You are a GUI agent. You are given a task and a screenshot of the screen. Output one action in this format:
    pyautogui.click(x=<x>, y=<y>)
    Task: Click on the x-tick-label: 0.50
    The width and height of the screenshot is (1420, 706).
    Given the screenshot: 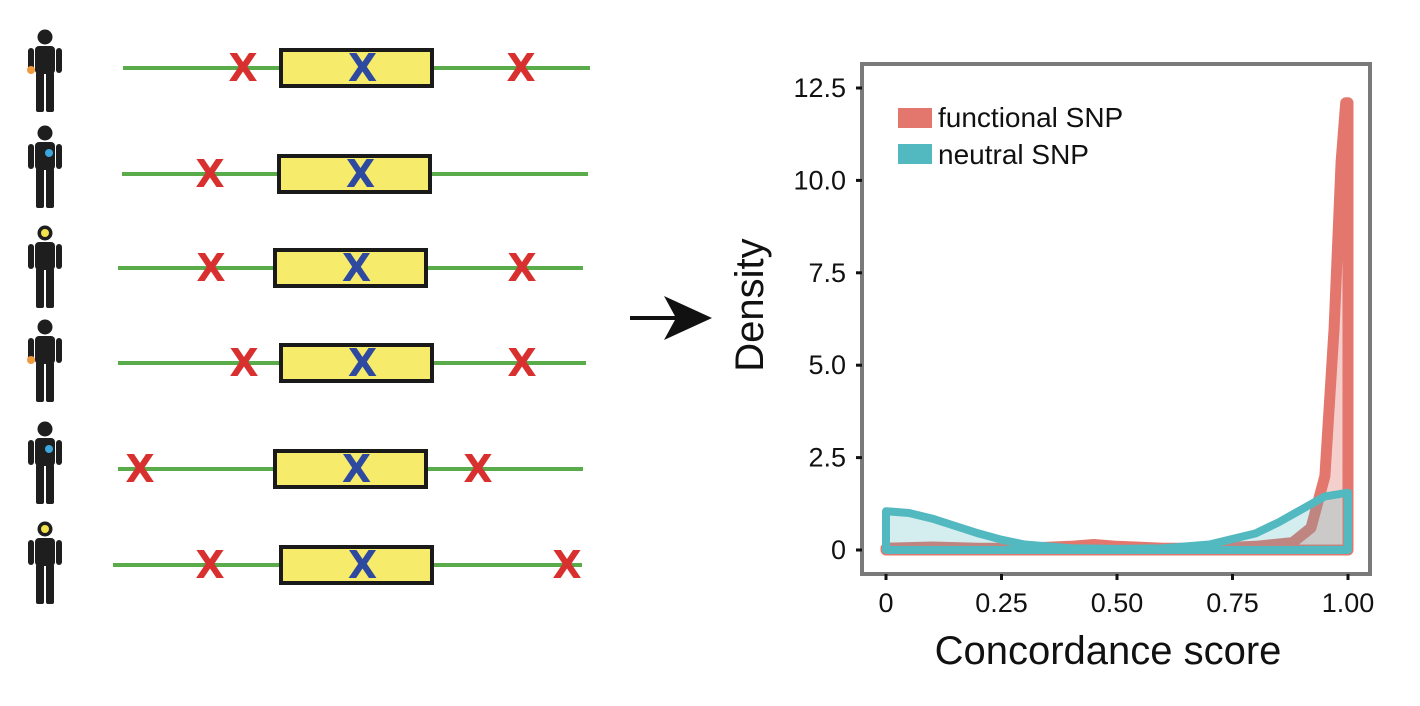 What is the action you would take?
    pyautogui.click(x=1117, y=603)
    